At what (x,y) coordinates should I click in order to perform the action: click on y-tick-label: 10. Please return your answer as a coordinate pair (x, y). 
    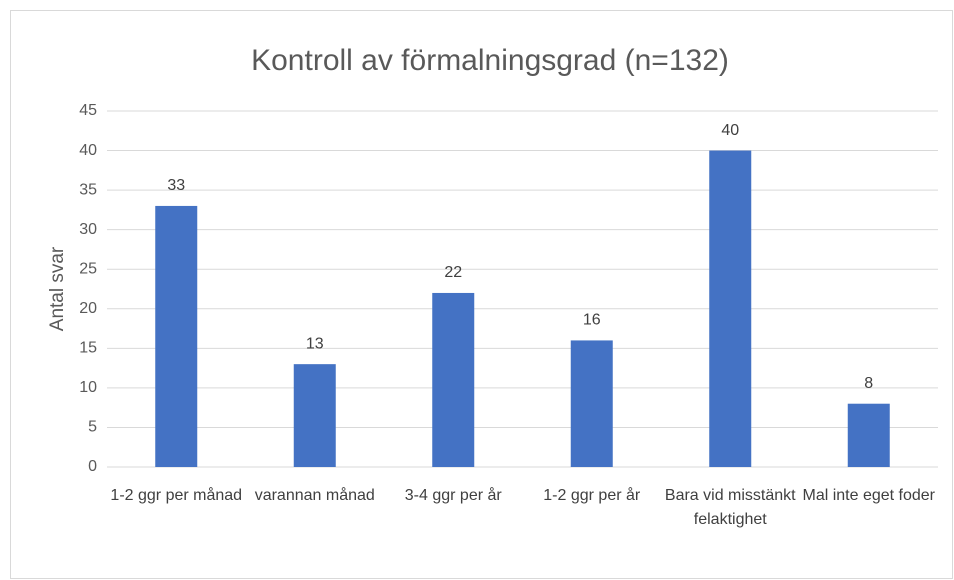
    Looking at the image, I should click on (88, 387).